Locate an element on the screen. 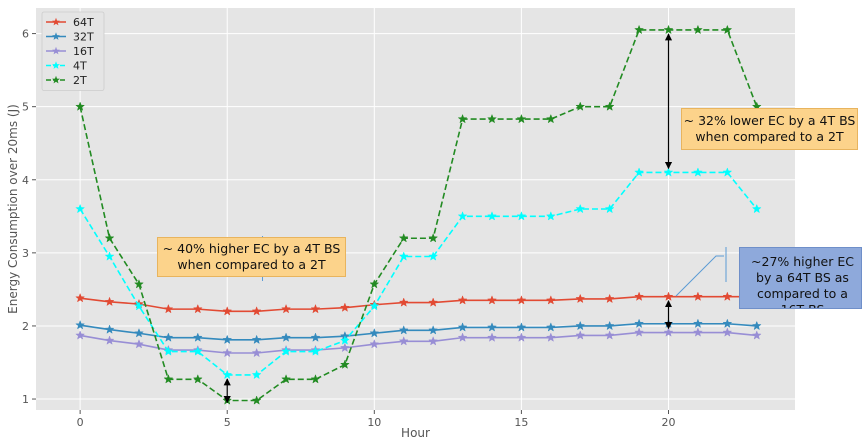  series-line-64t is located at coordinates (418, 304).